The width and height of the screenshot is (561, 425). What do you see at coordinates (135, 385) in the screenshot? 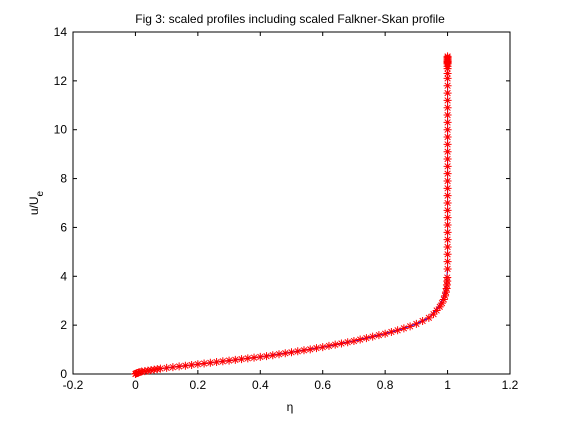
I see `x-tick-label: 0` at bounding box center [135, 385].